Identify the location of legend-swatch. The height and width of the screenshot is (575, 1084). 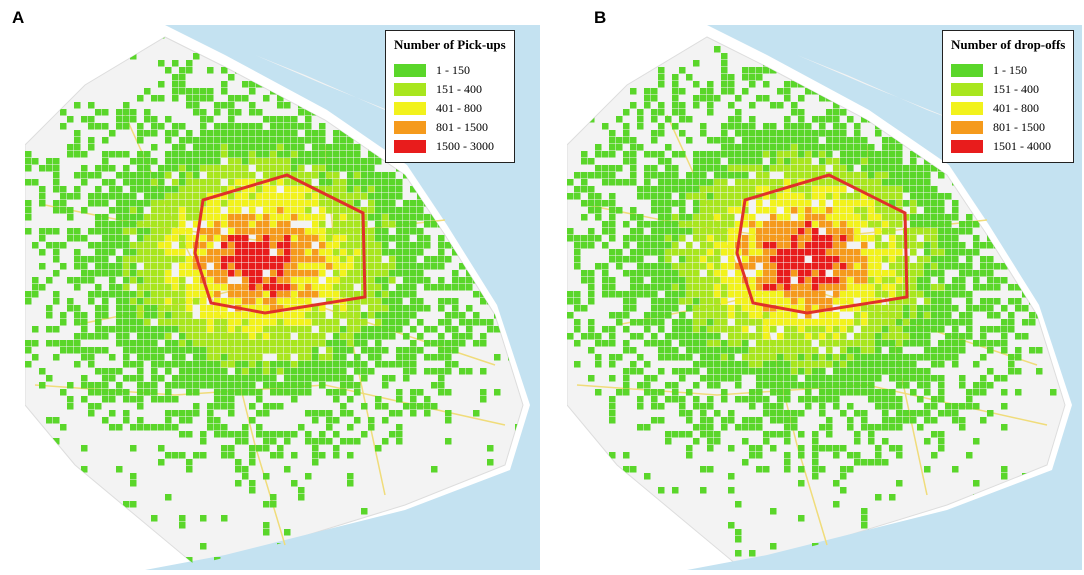
(967, 70).